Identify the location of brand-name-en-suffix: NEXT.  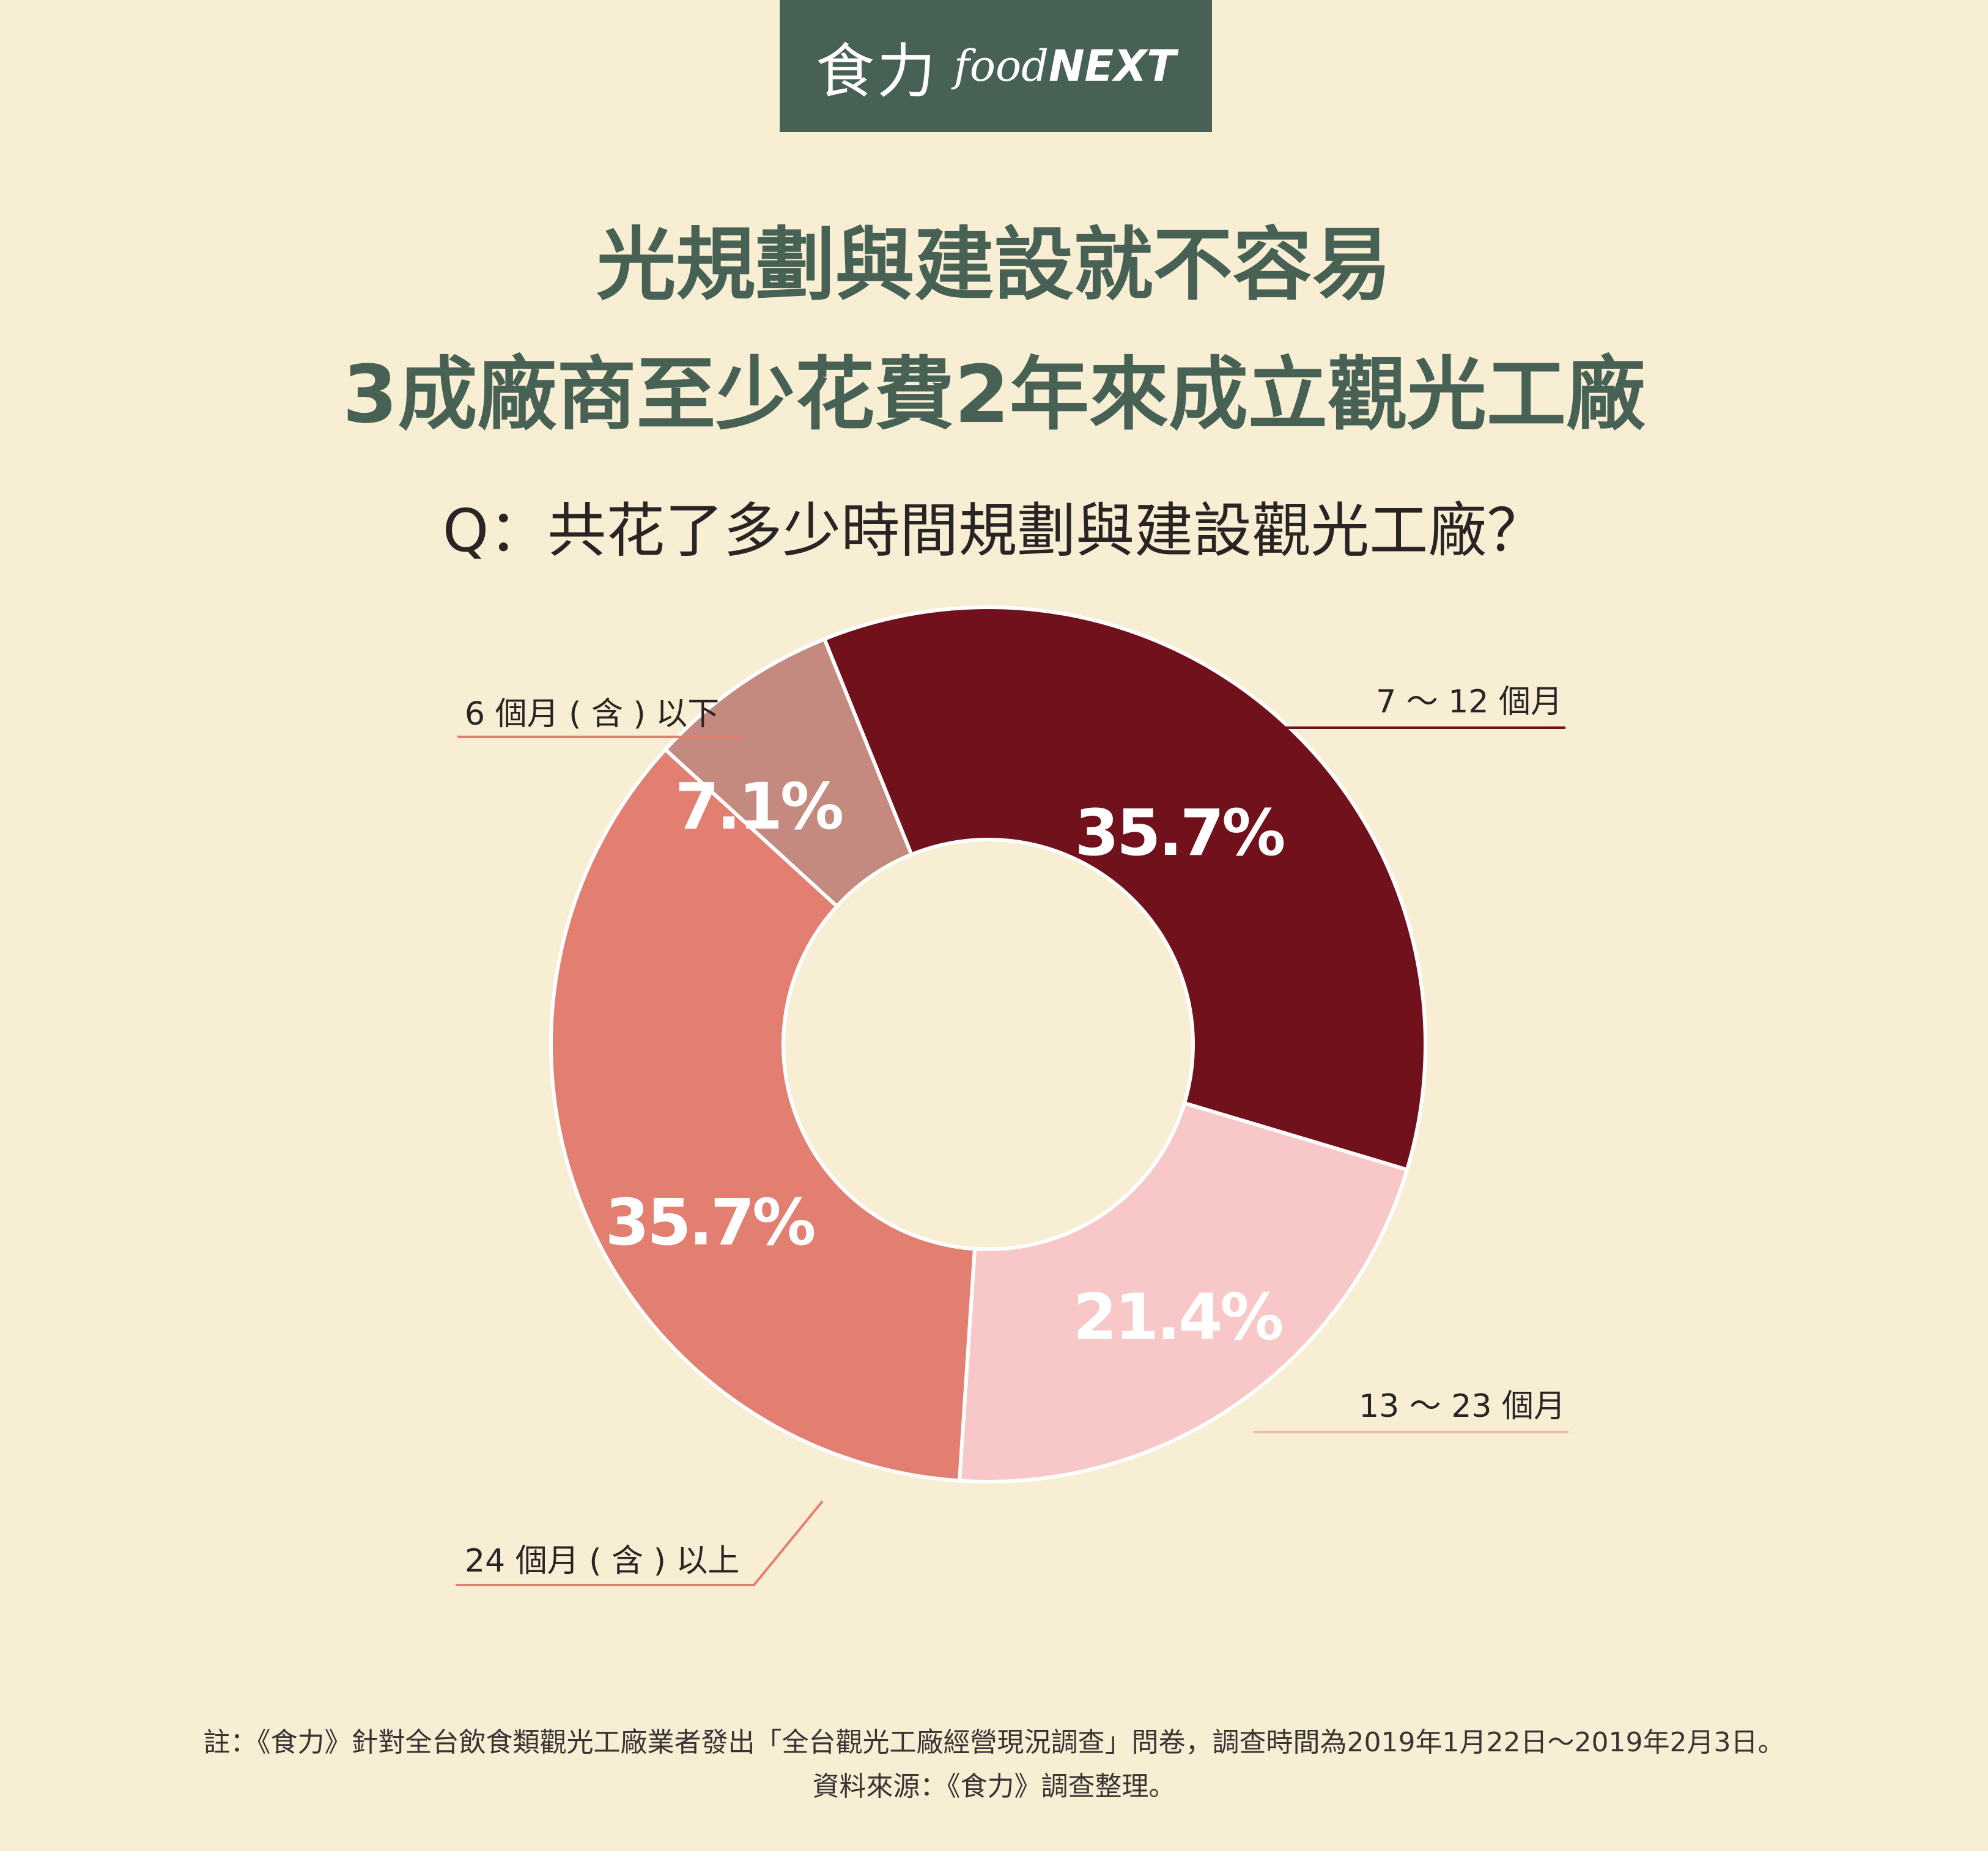
(1112, 66).